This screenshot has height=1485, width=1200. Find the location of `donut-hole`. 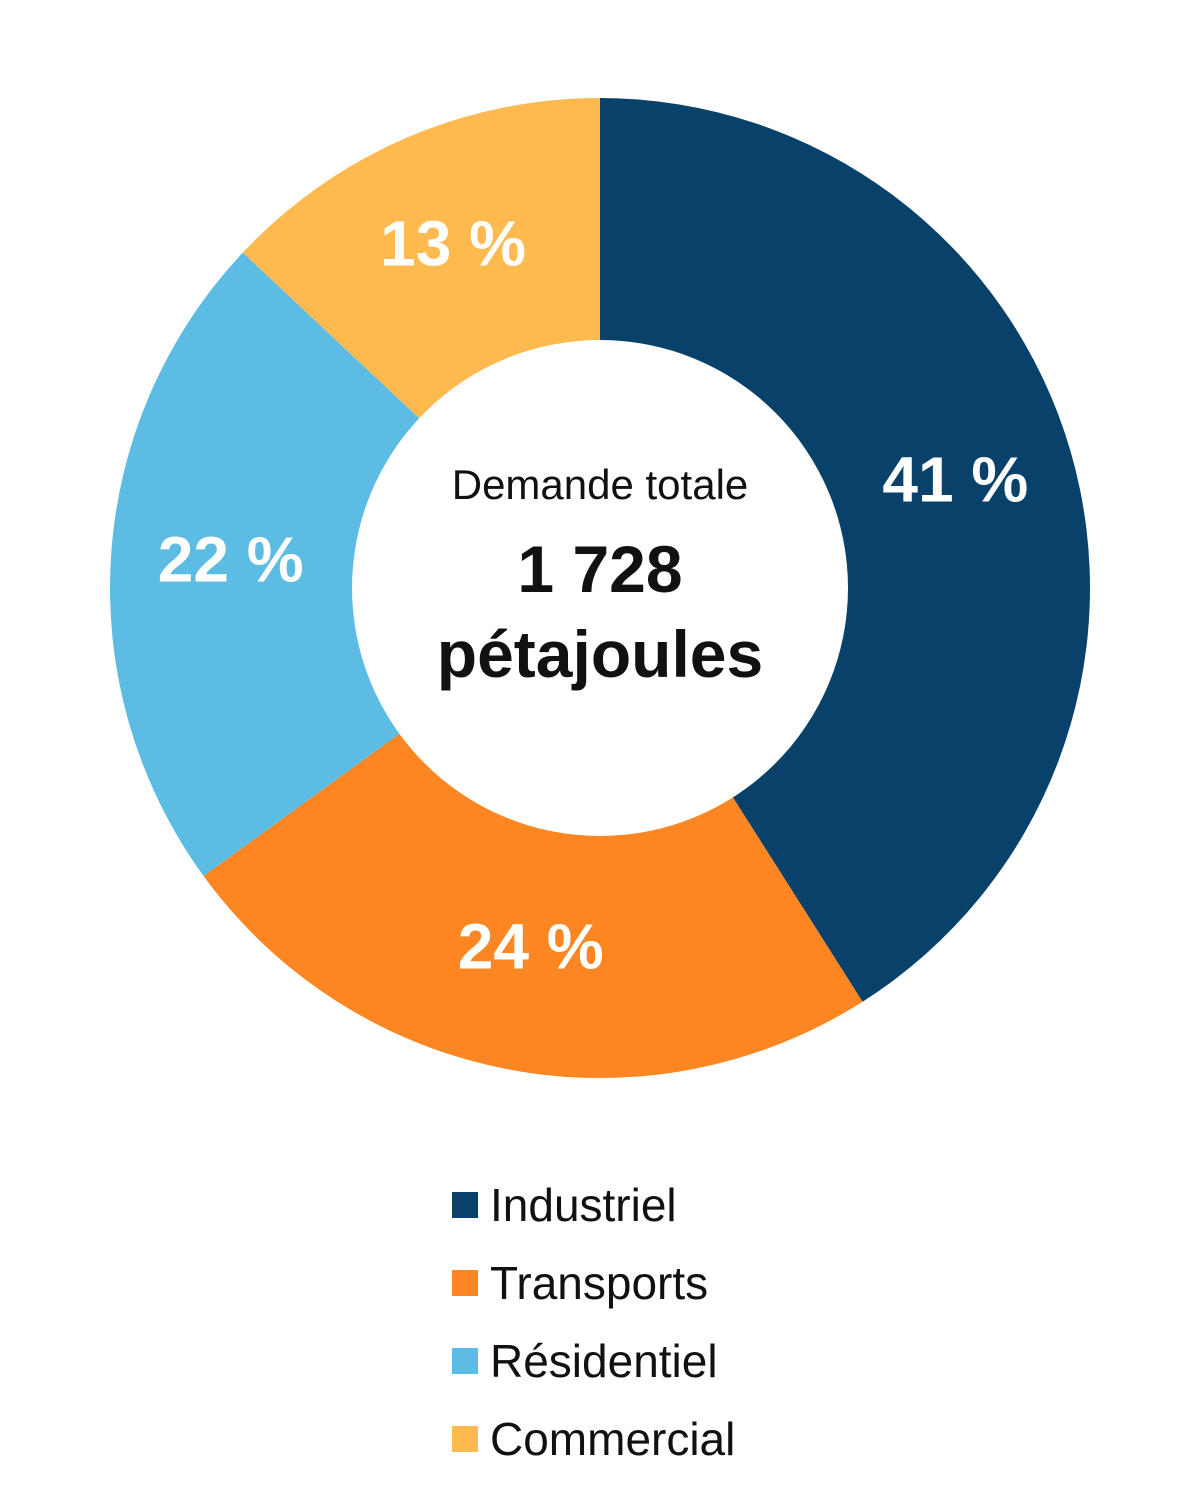

donut-hole is located at coordinates (600, 588).